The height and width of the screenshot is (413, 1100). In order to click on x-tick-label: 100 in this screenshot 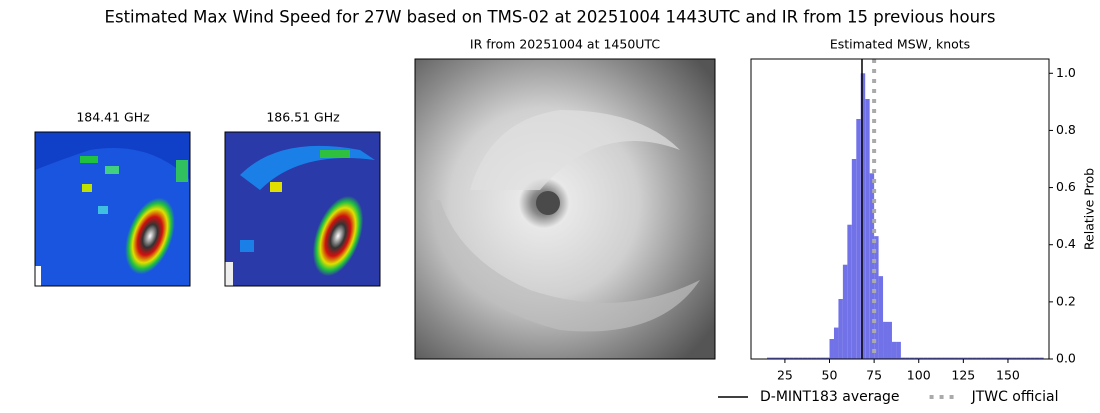, I will do `click(919, 375)`.